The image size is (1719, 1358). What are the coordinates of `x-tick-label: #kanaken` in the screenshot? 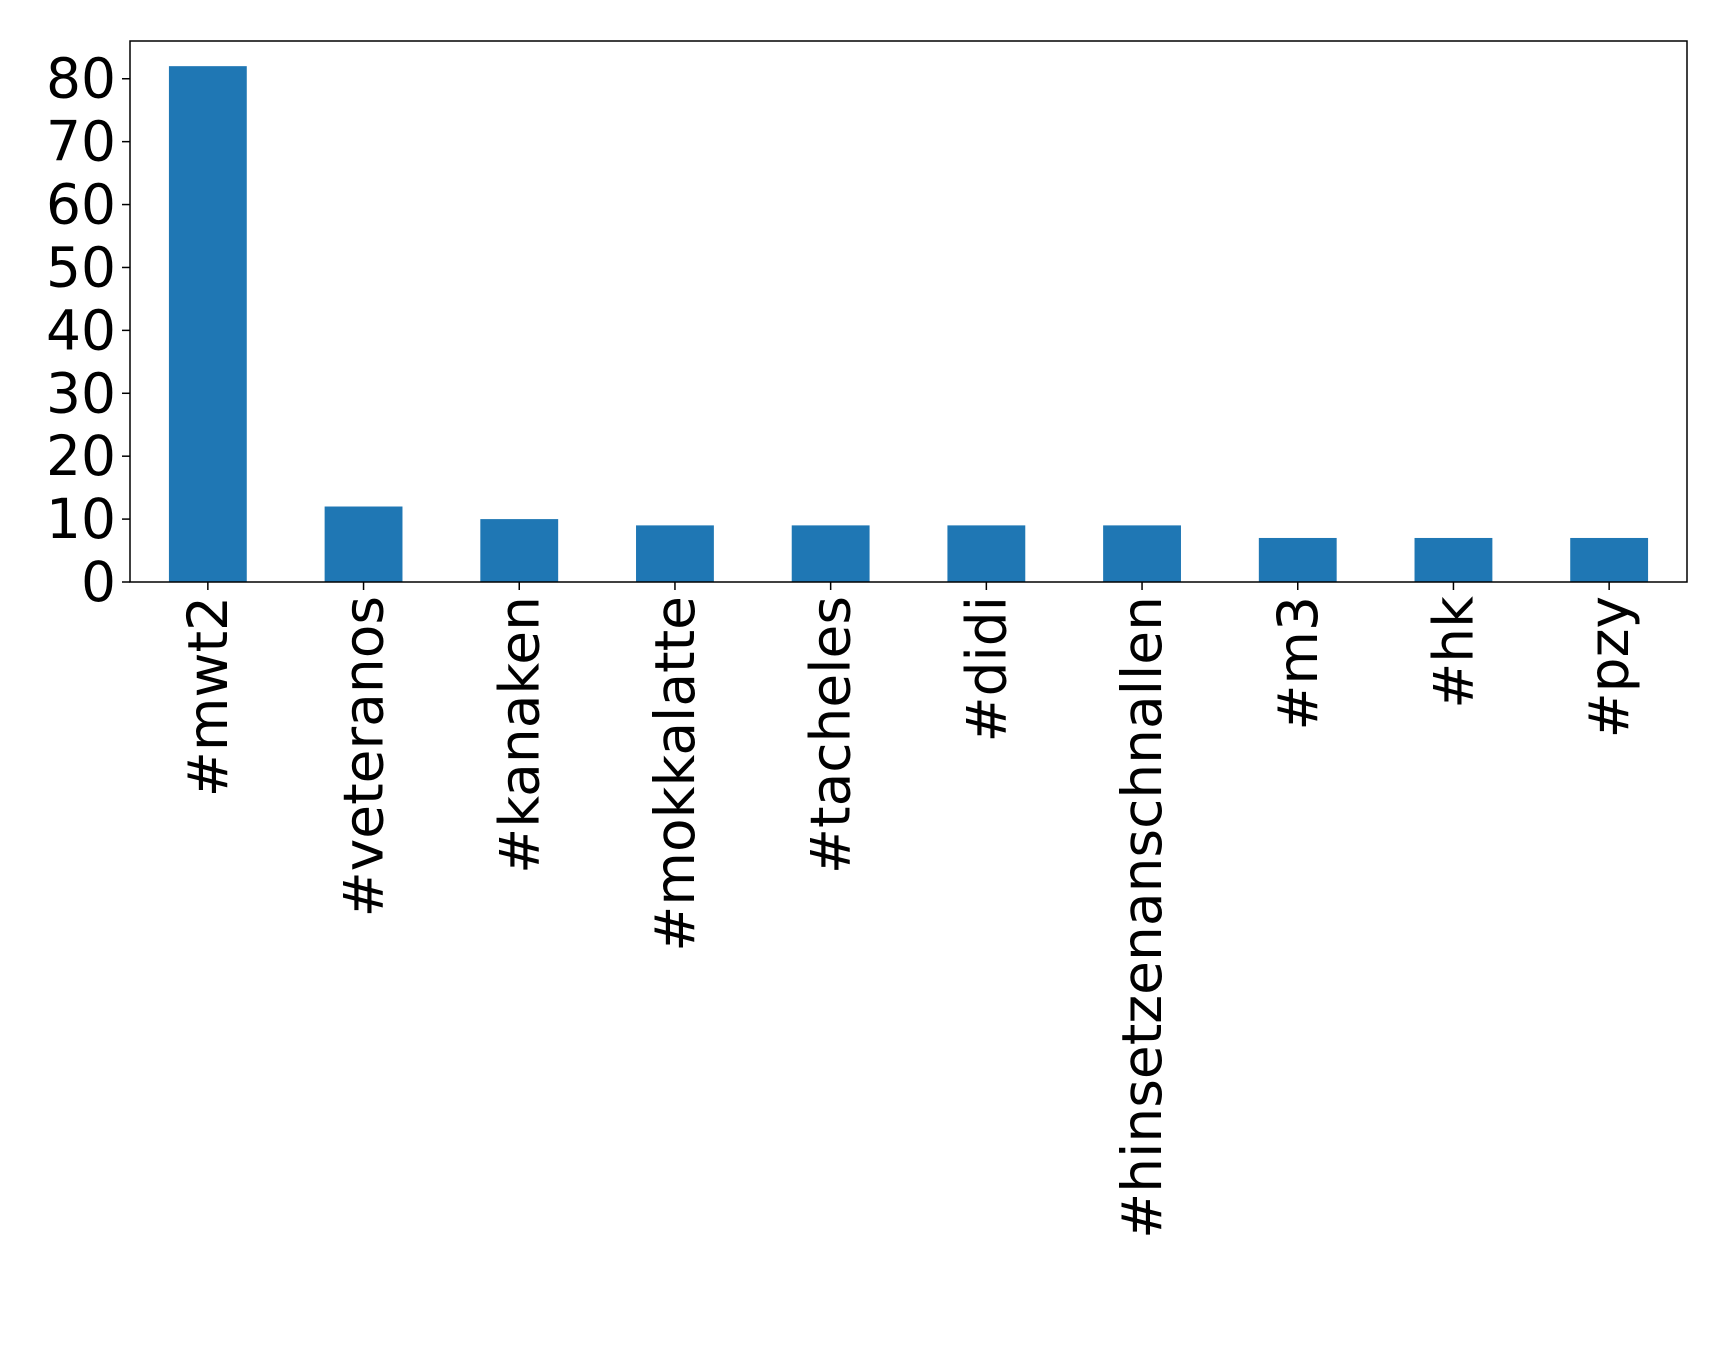 It's located at (519, 735).